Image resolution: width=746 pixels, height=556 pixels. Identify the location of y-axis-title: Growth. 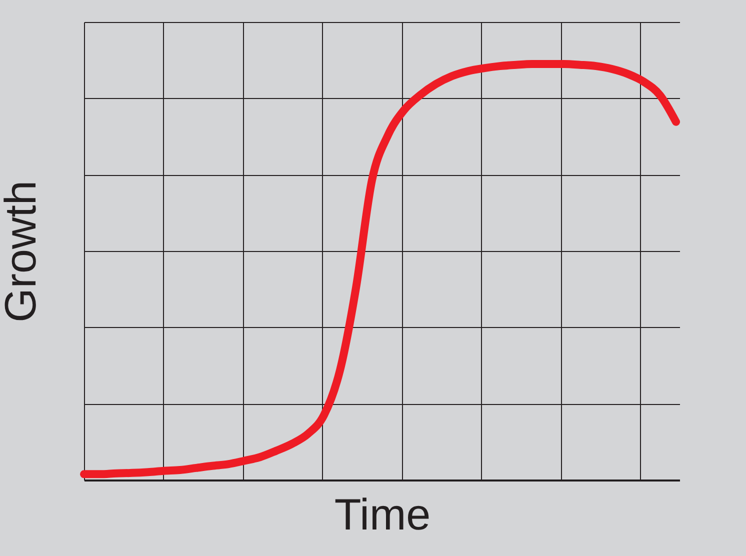
(23, 251).